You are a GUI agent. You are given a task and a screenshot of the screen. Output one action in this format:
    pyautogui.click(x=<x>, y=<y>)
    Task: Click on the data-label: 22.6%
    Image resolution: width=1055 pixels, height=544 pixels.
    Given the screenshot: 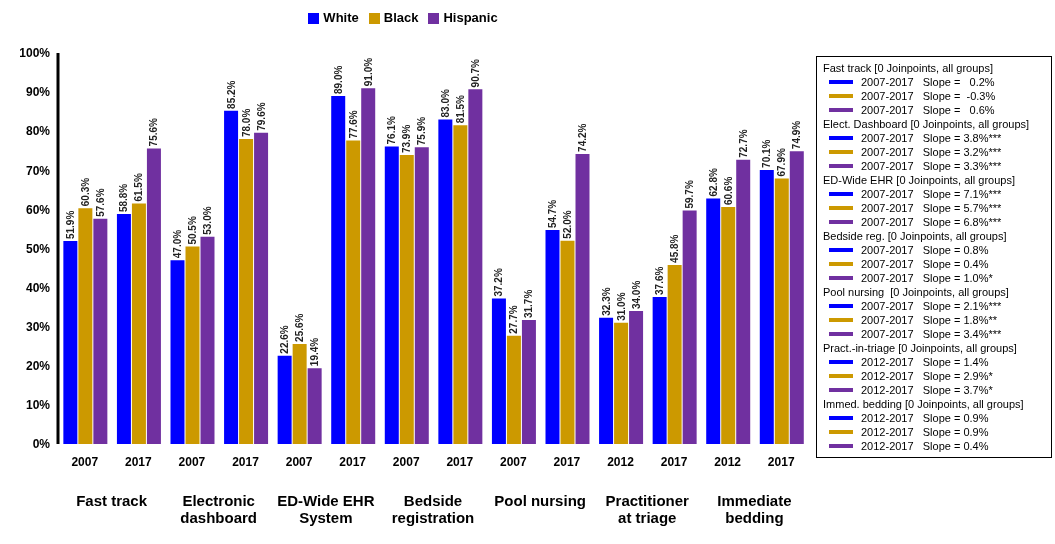 What is the action you would take?
    pyautogui.click(x=285, y=339)
    